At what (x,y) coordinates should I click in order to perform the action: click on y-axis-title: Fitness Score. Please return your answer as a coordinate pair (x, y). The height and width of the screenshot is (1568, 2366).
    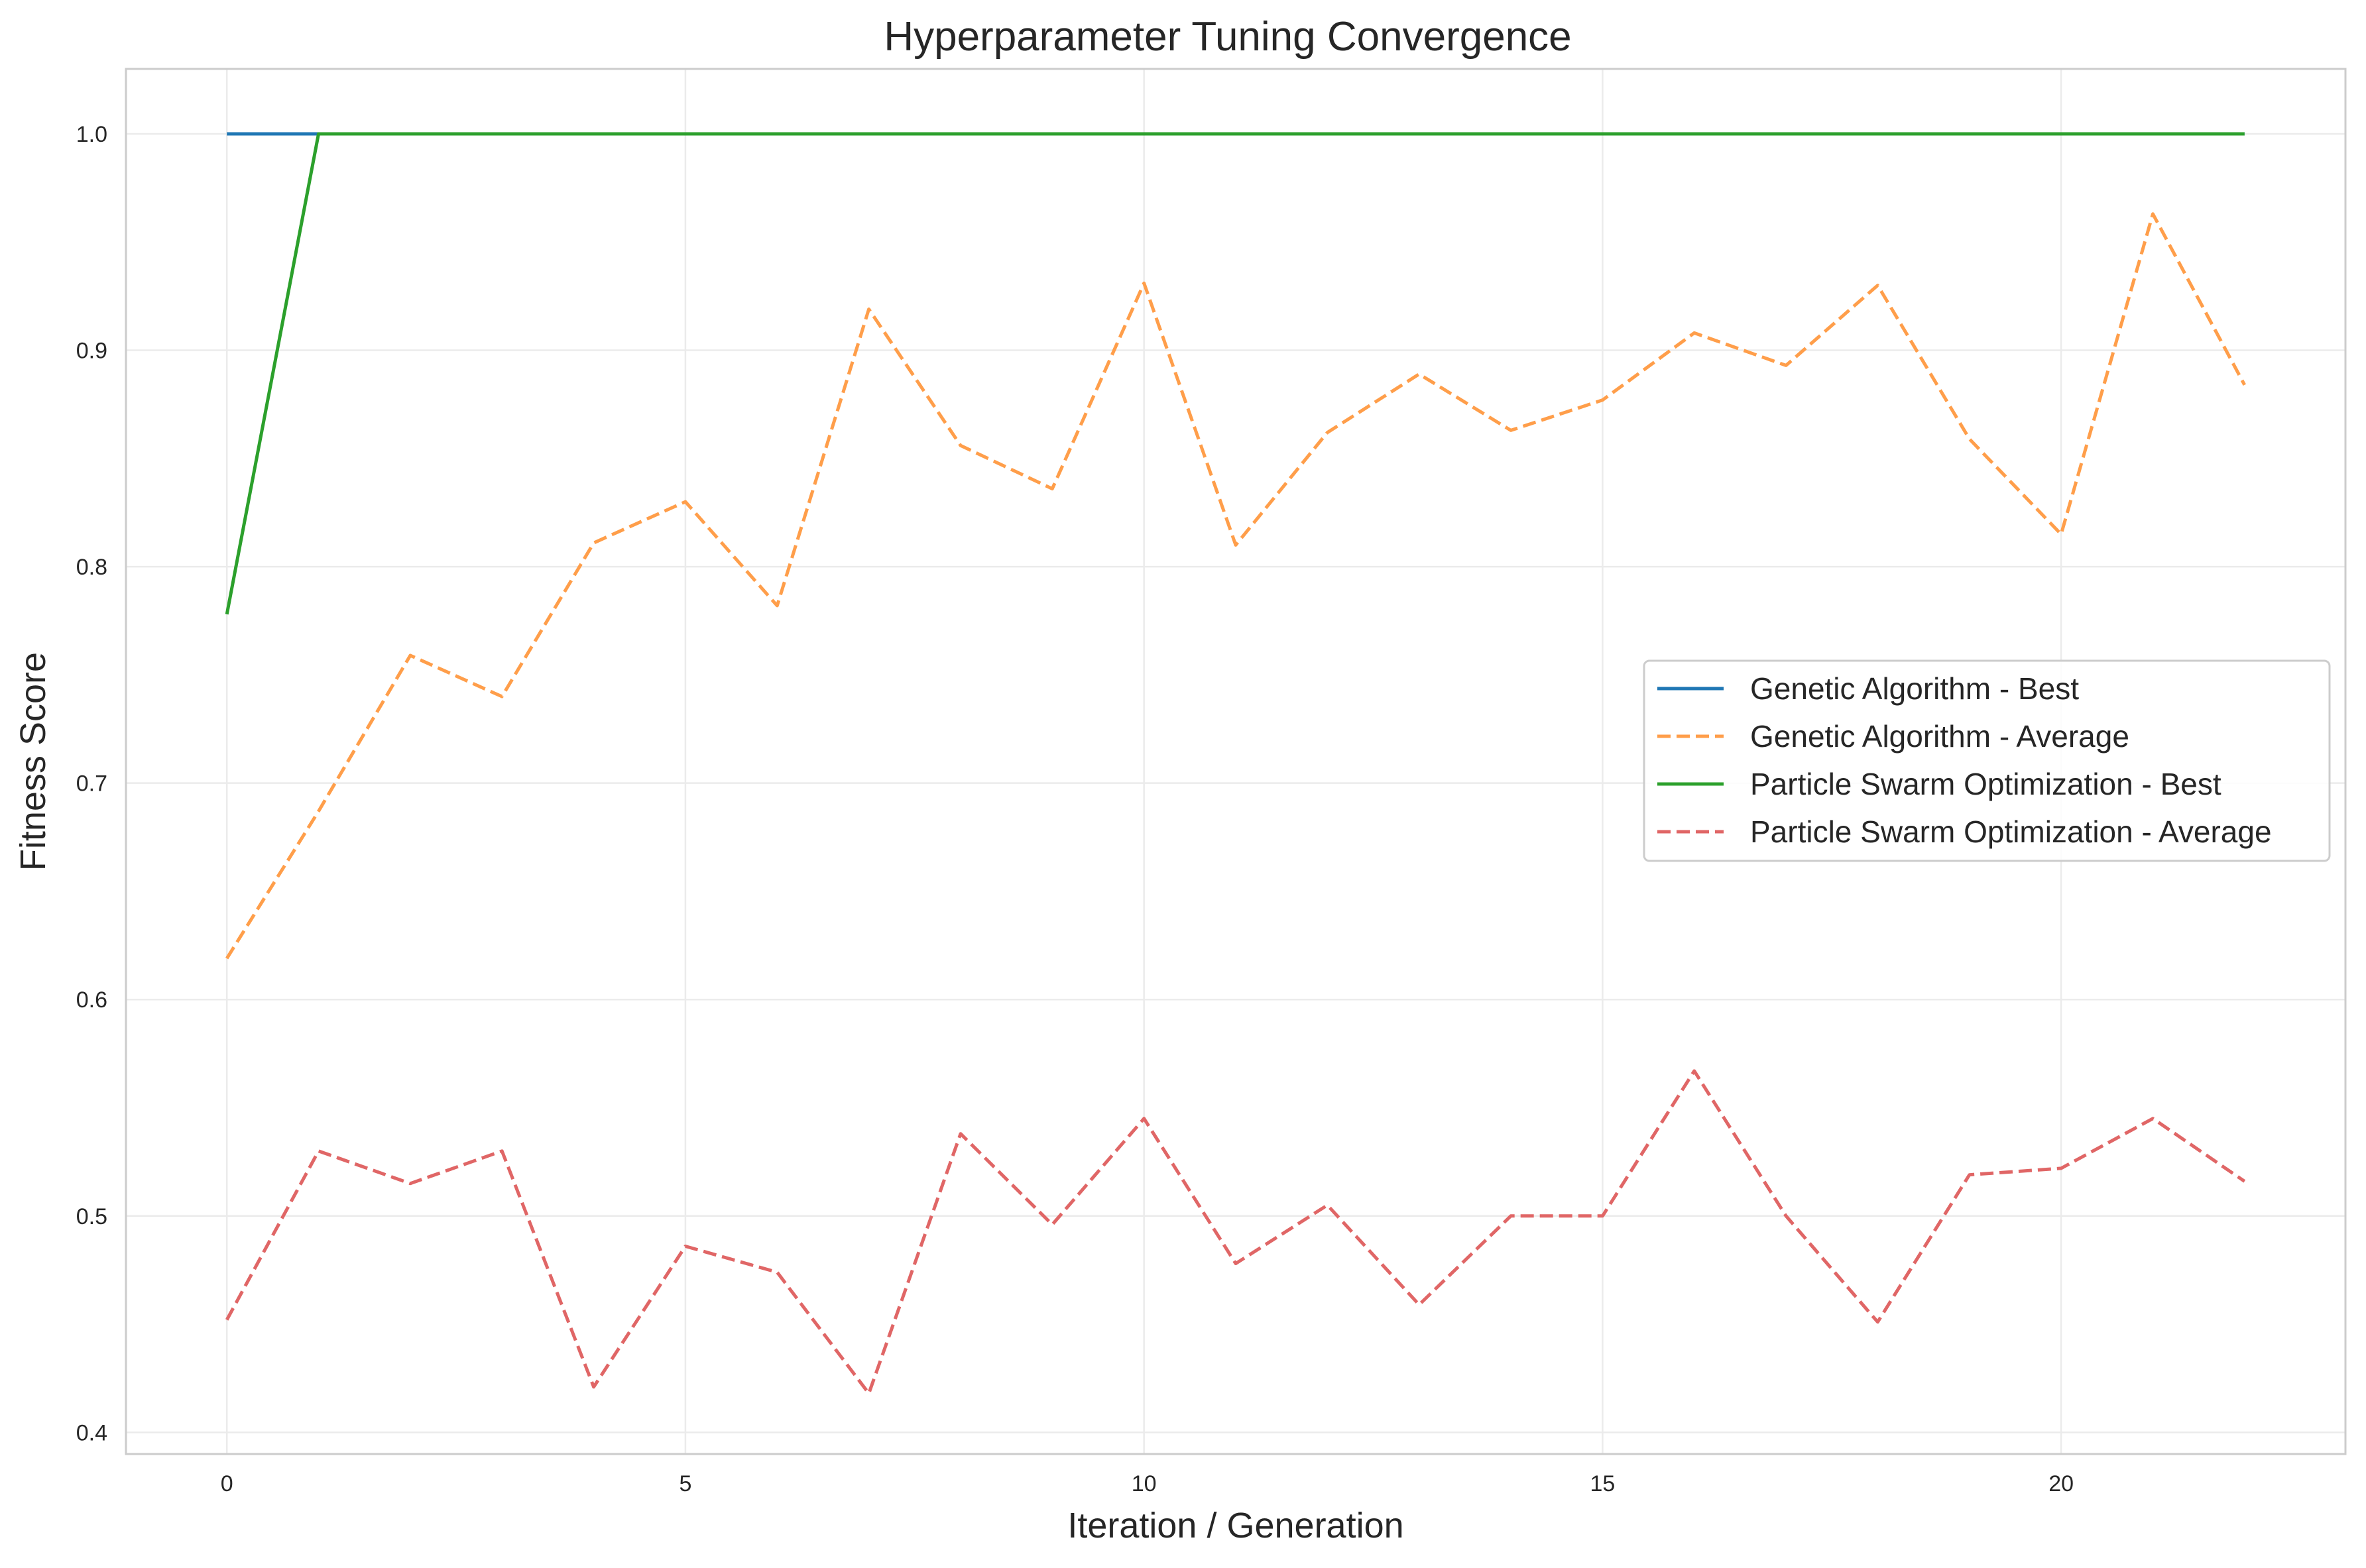
    Looking at the image, I should click on (33, 761).